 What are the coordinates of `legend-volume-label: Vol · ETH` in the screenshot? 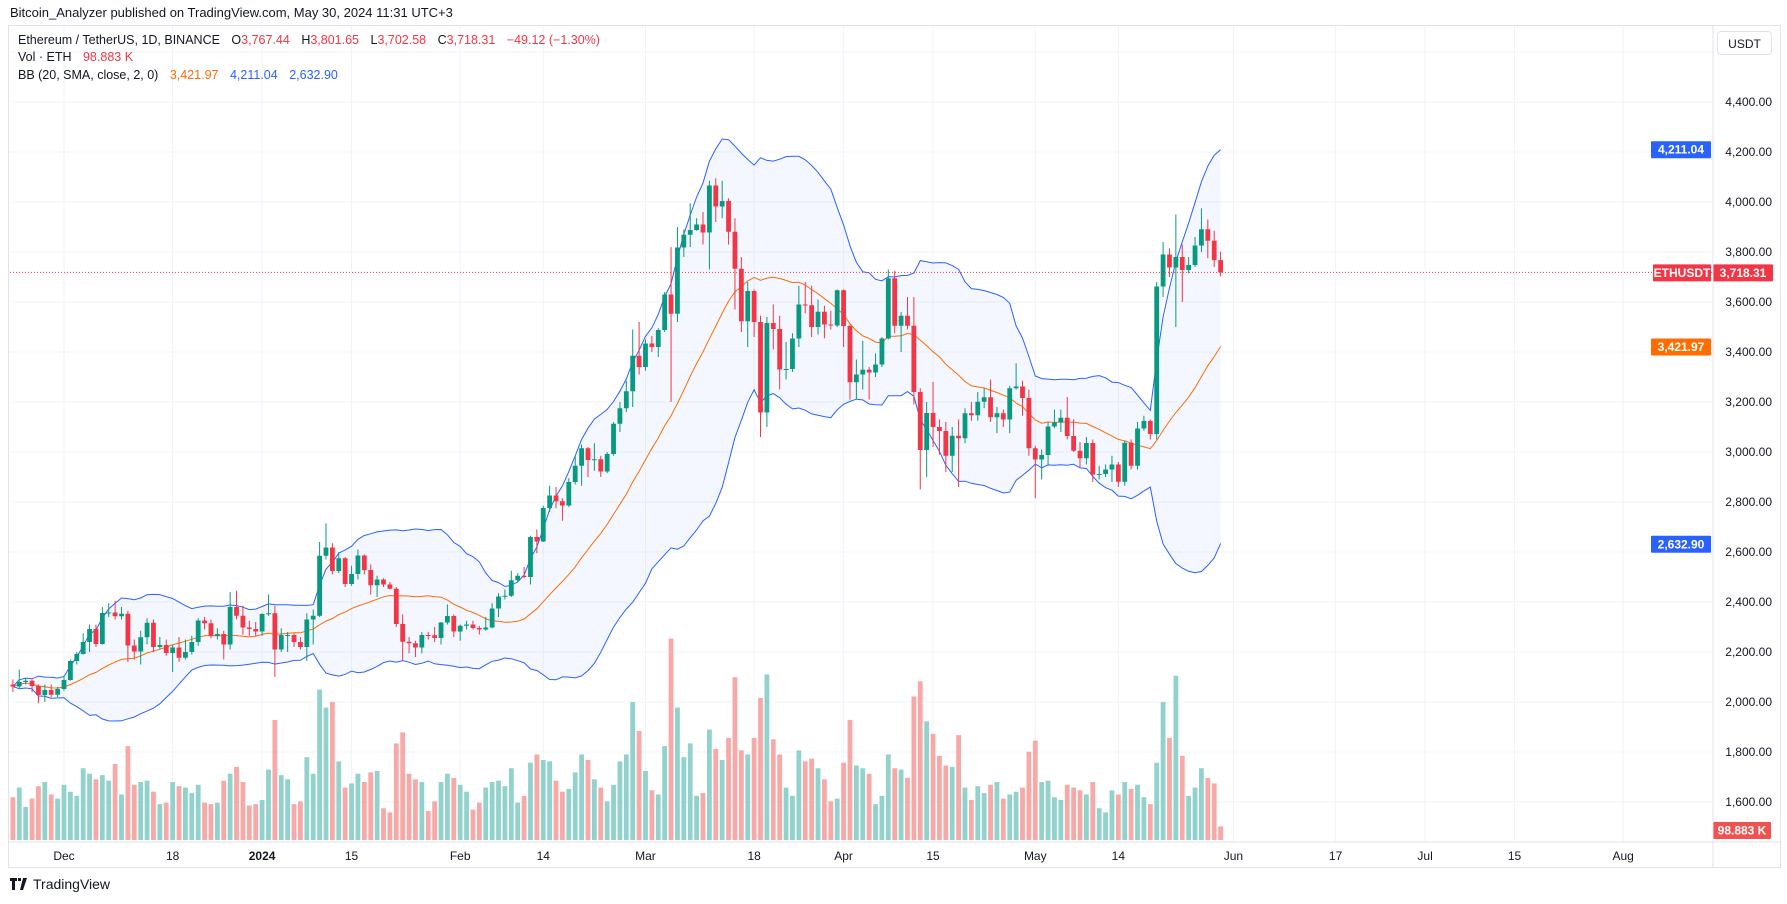 It's located at (45, 57).